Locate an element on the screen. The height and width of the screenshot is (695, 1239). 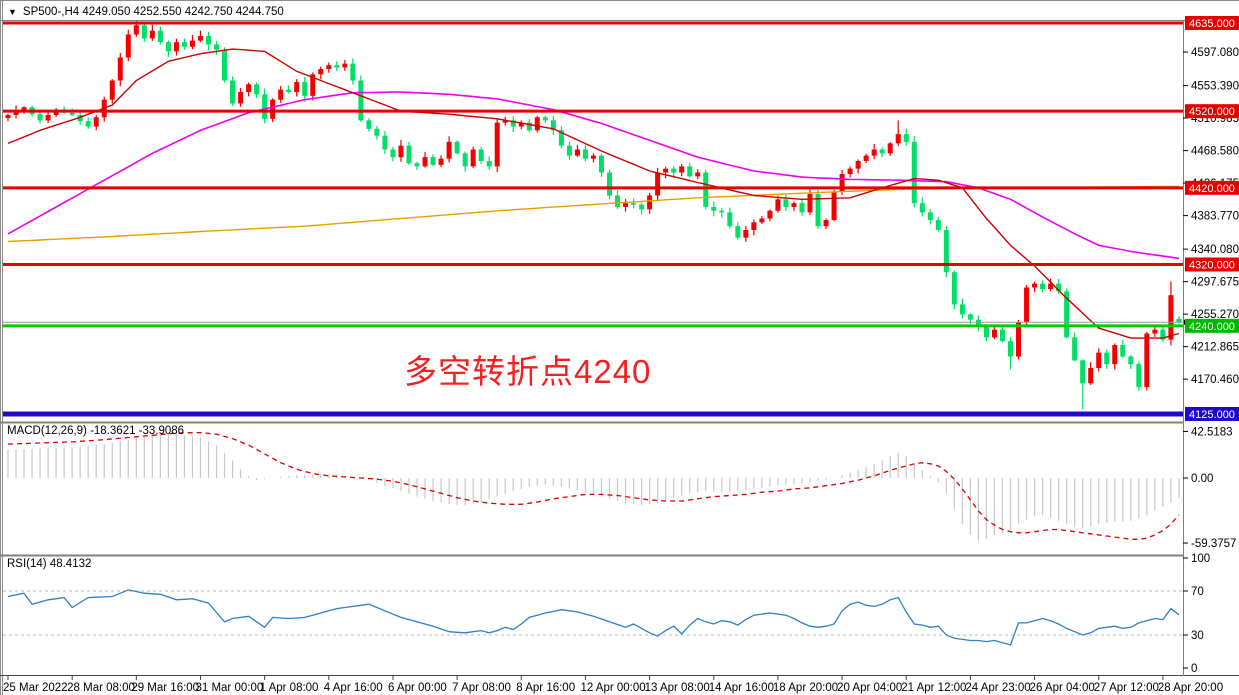
svg-text: 8 Apr 16:00 is located at coordinates (545, 688).